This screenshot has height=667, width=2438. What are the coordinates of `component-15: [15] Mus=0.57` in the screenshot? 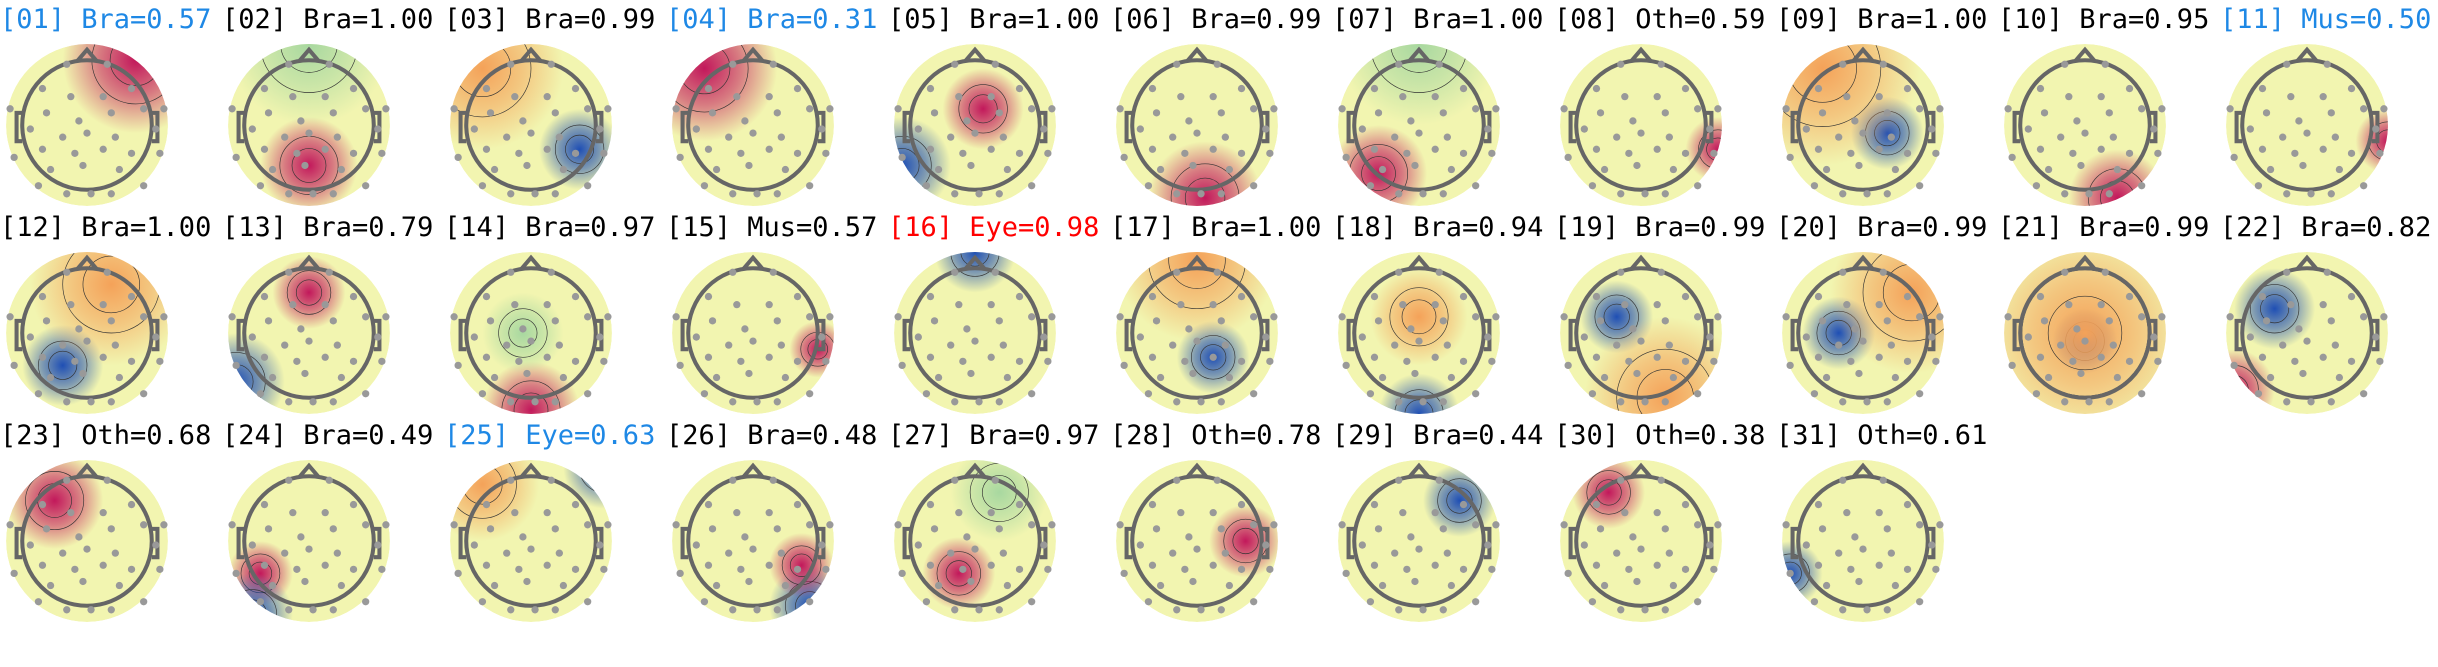 It's located at (777, 317).